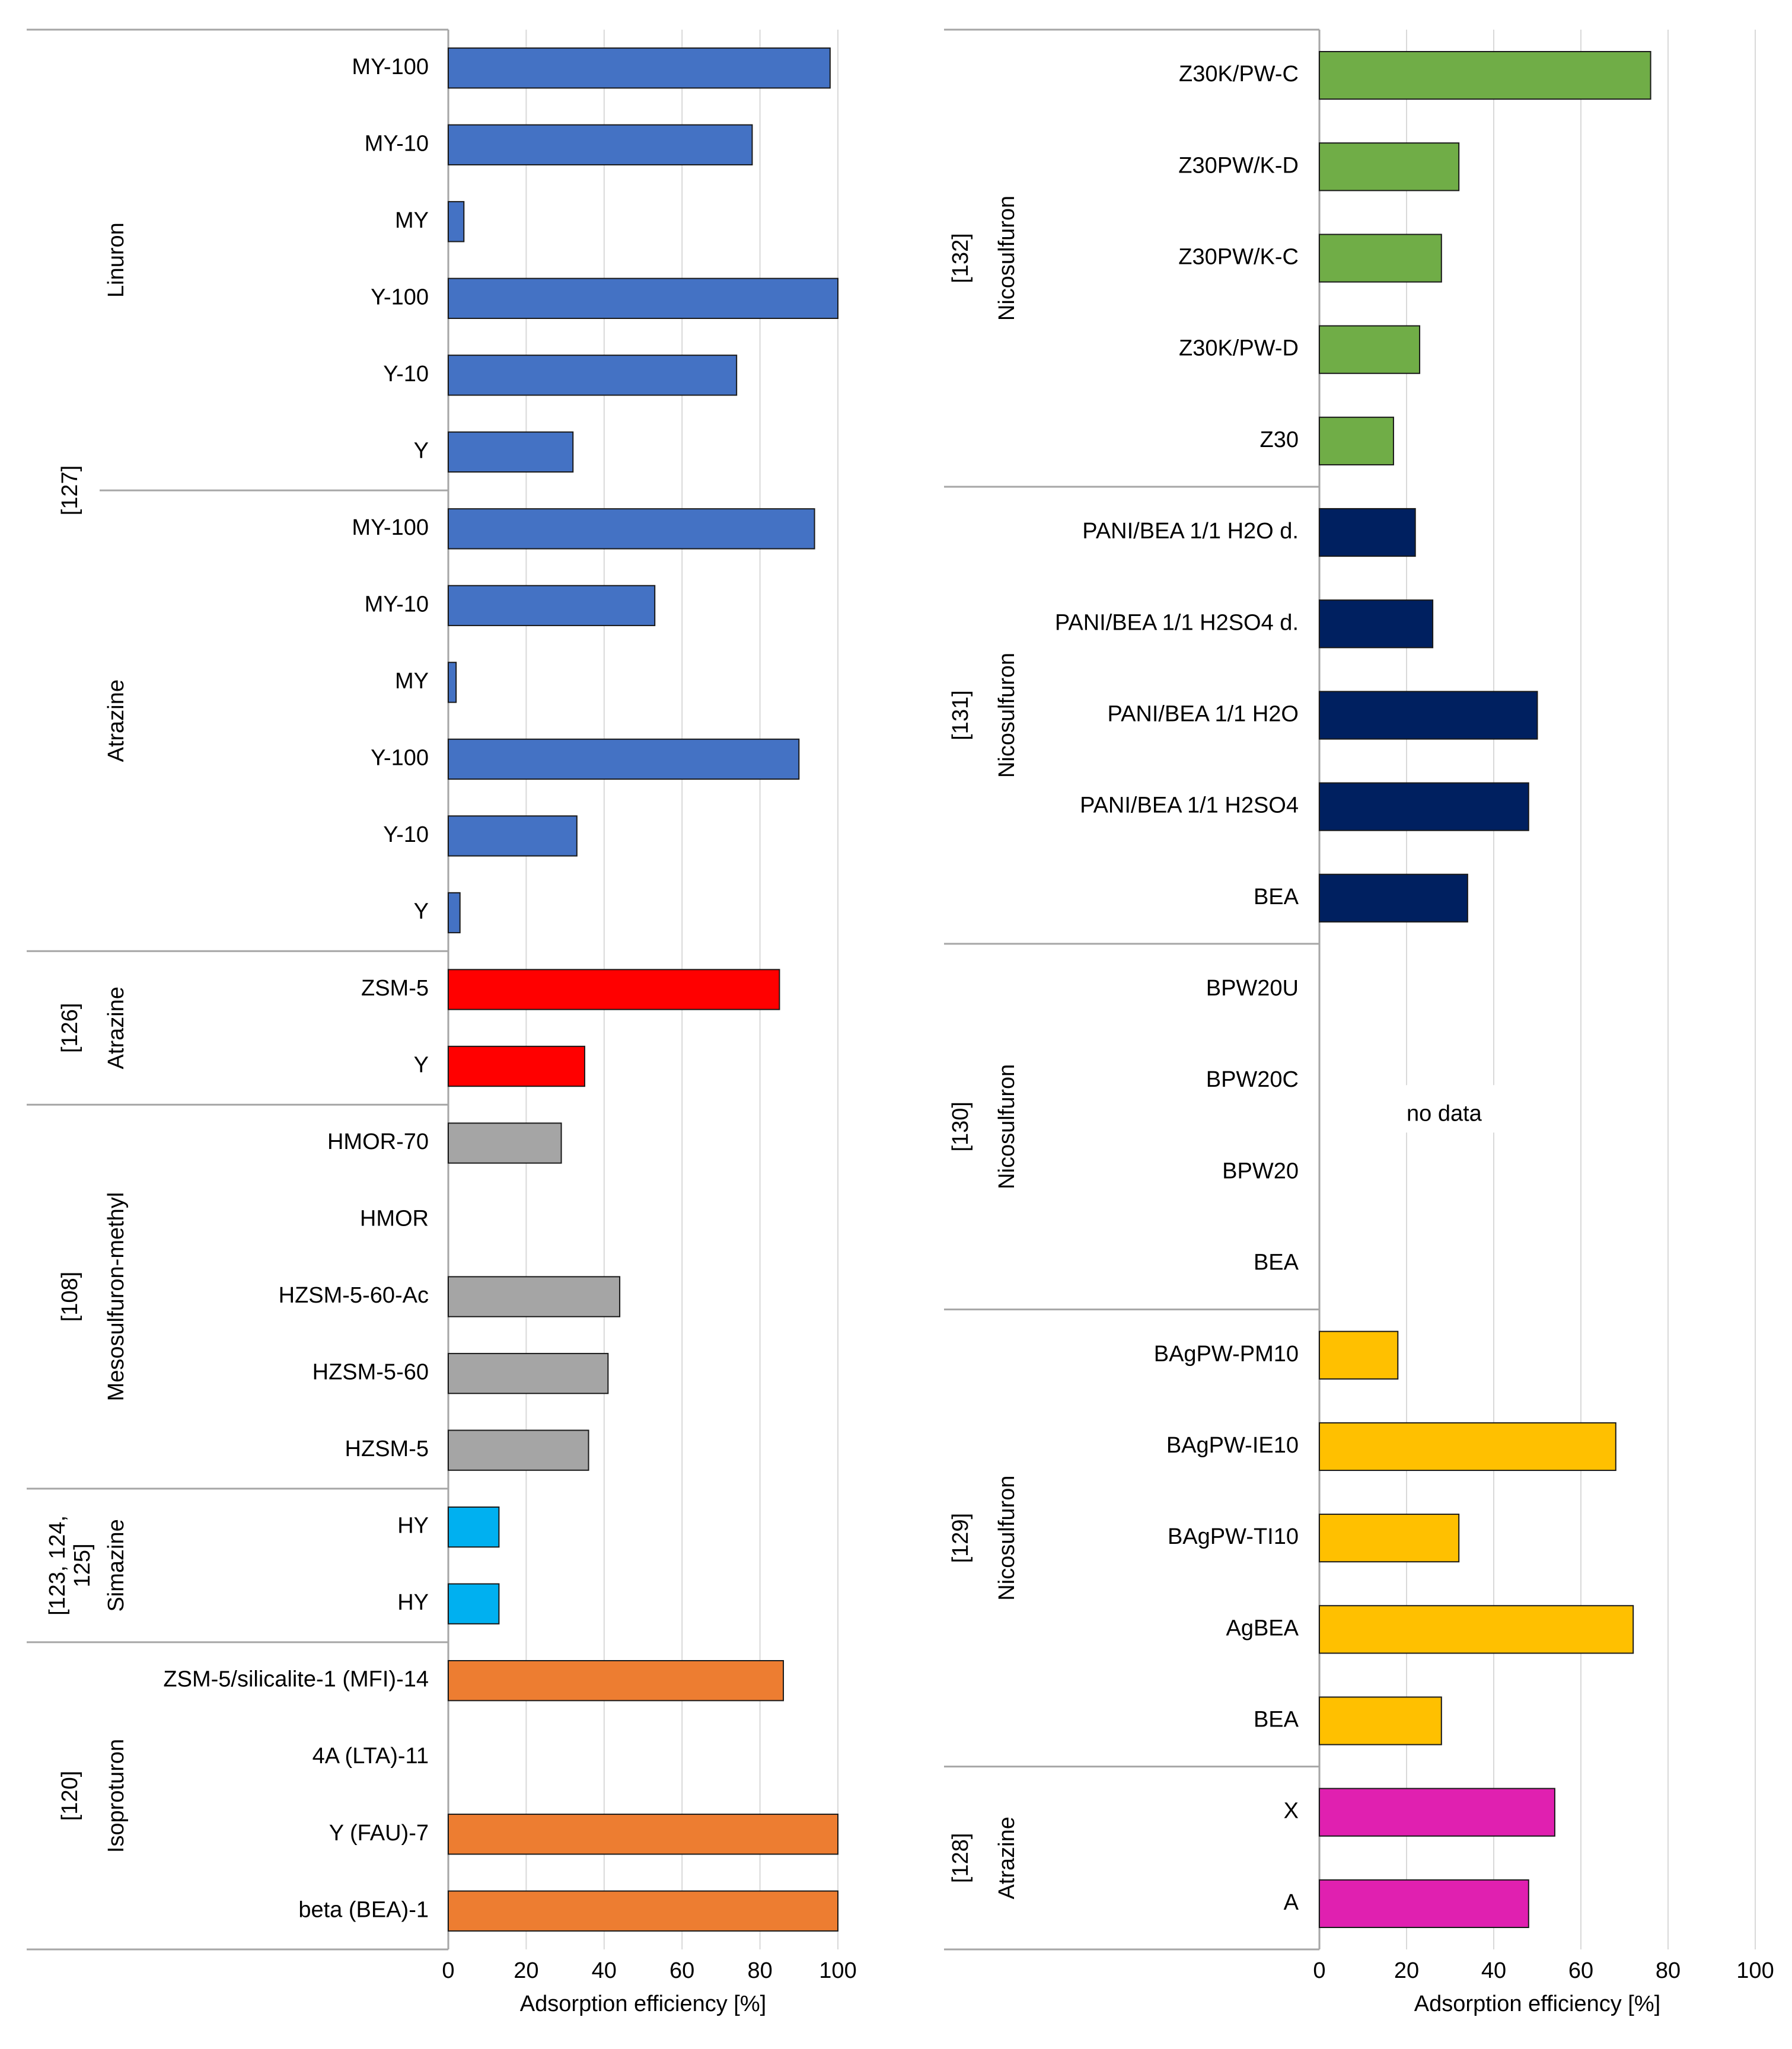 The width and height of the screenshot is (1792, 2049). Describe the element at coordinates (604, 1970) in the screenshot. I see `x-tick-label: 40` at that location.